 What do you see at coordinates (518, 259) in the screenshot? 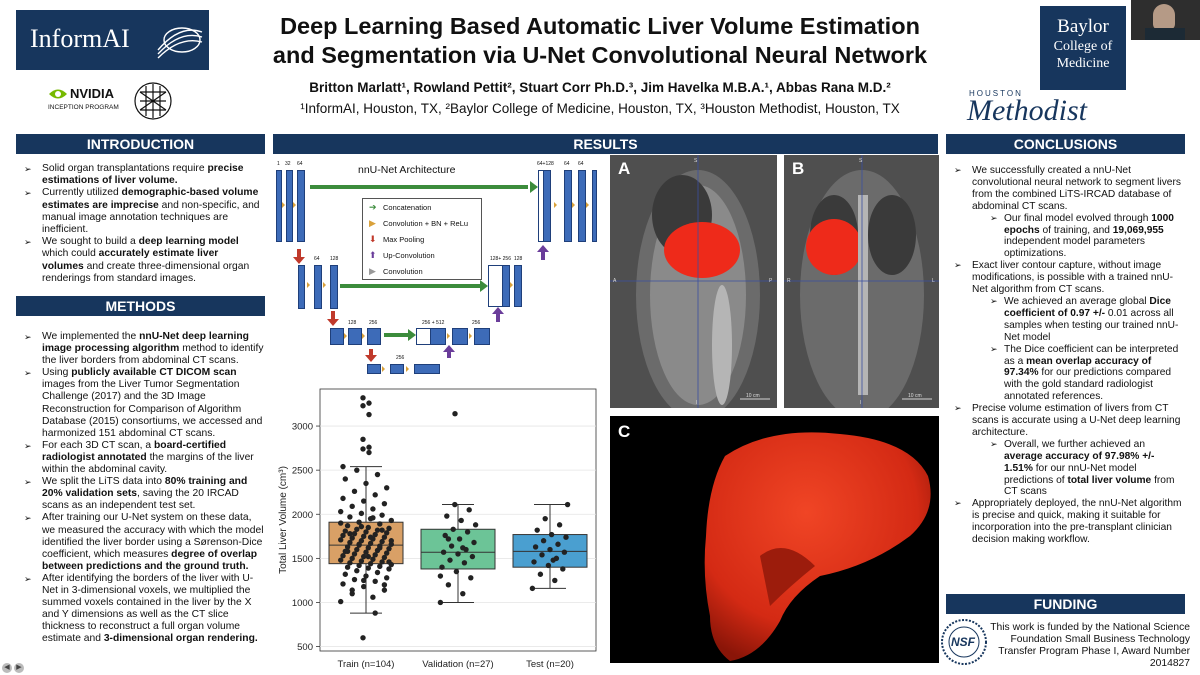
I see `ch-label: 128` at bounding box center [518, 259].